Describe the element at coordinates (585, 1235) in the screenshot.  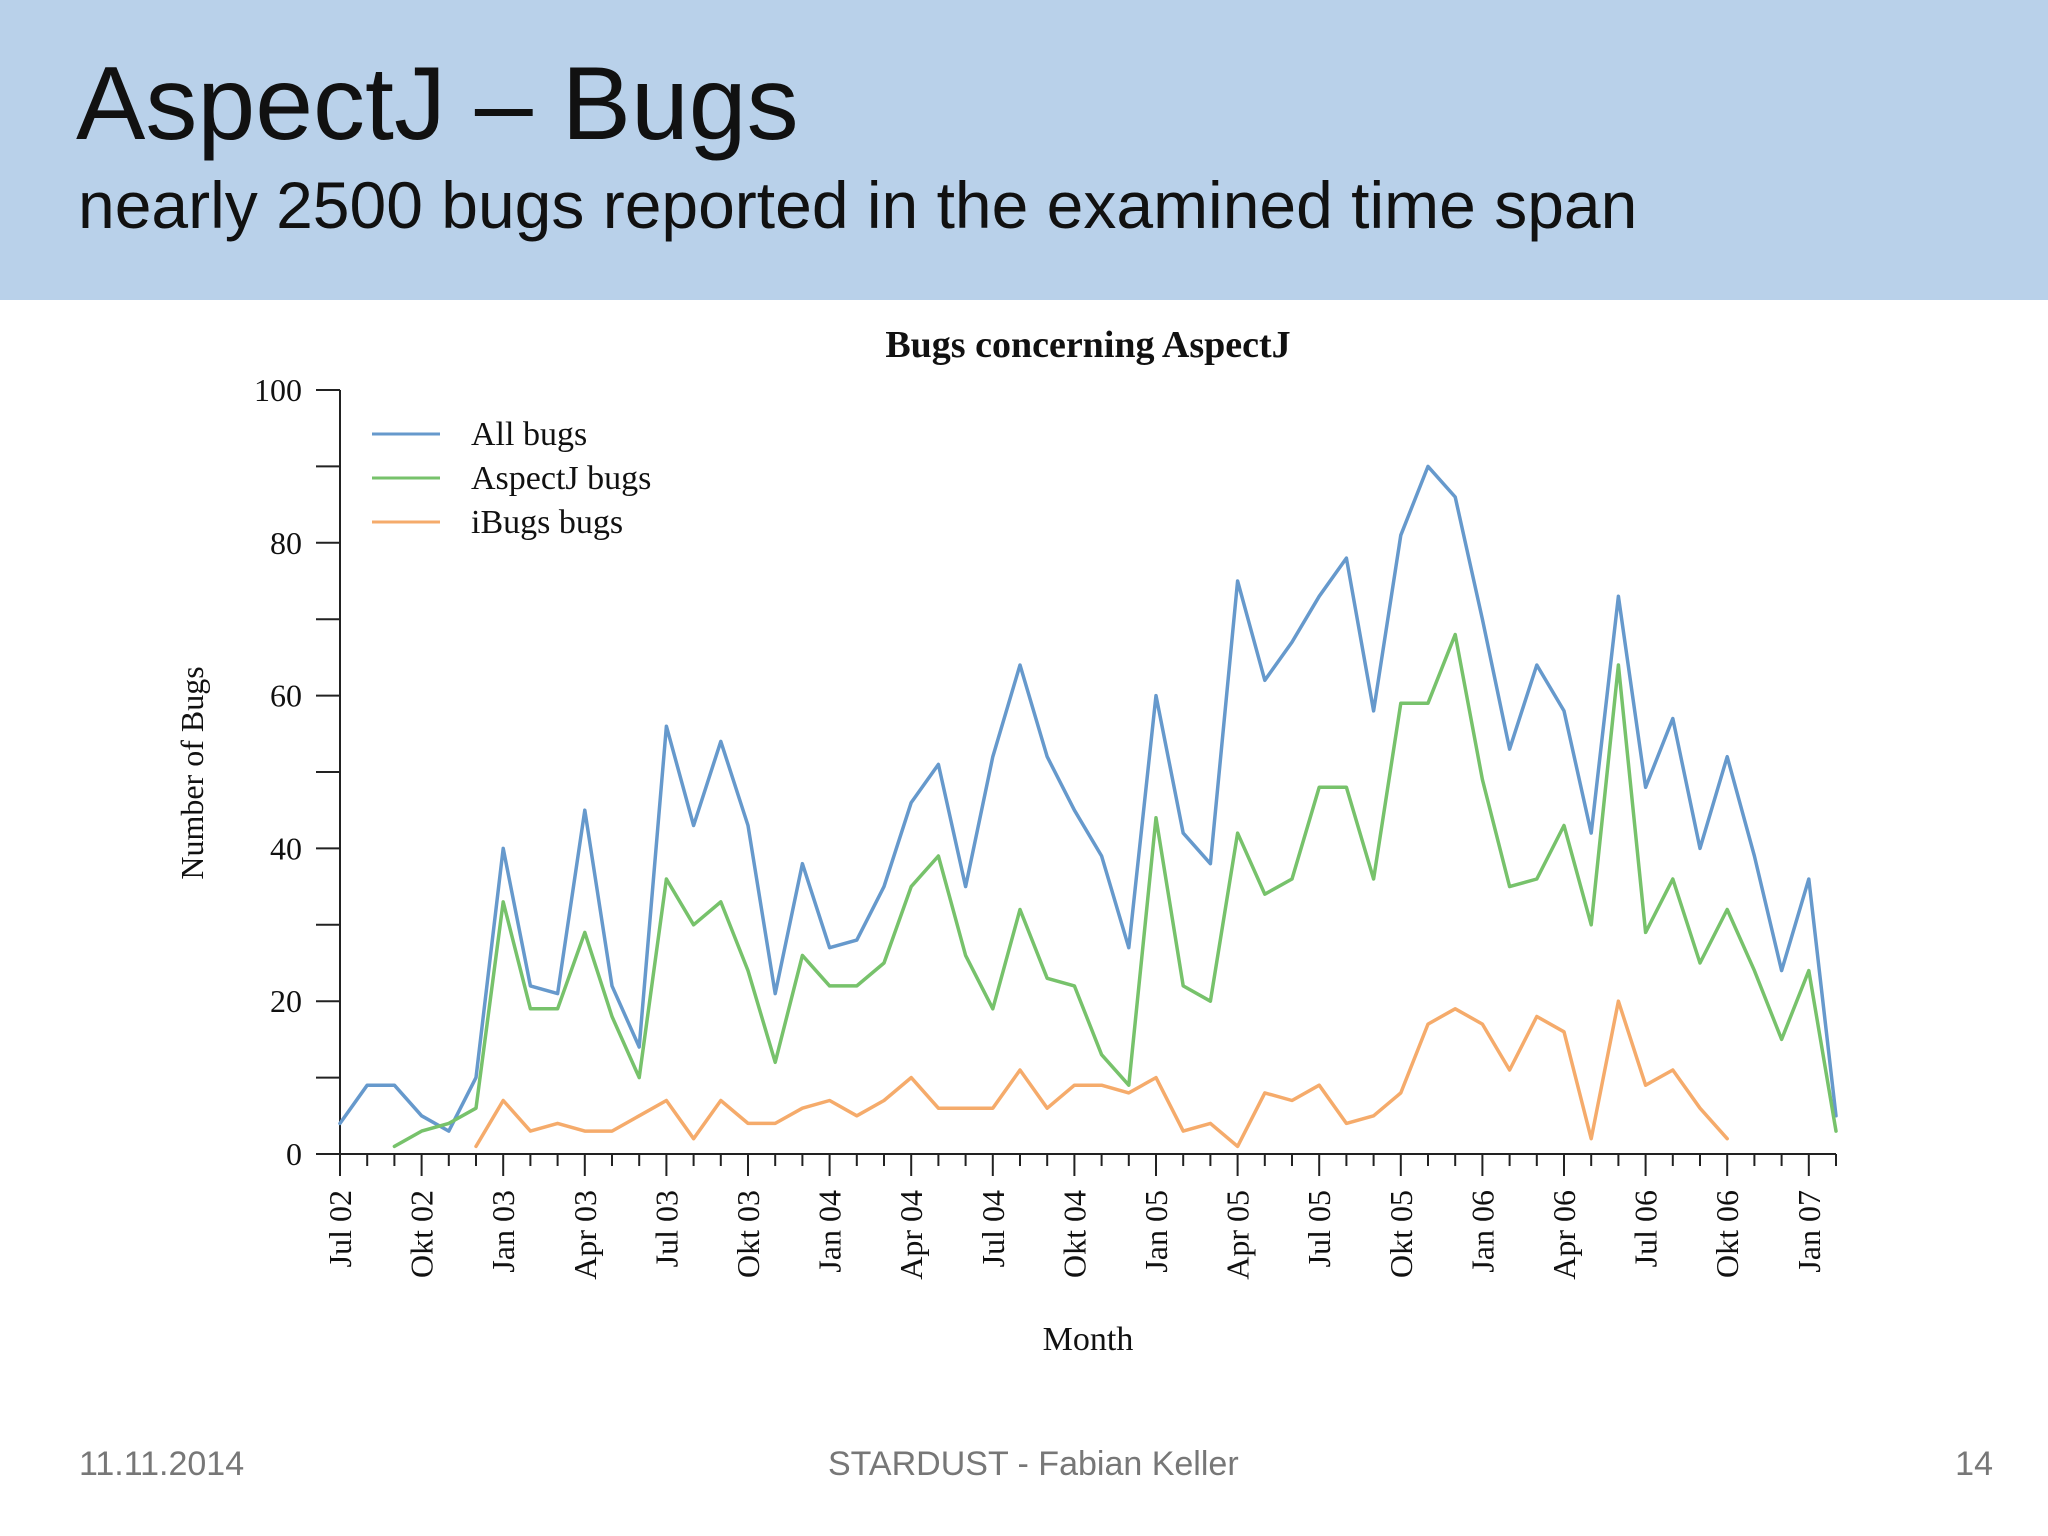
I see `x-tick-label: Apr 03` at that location.